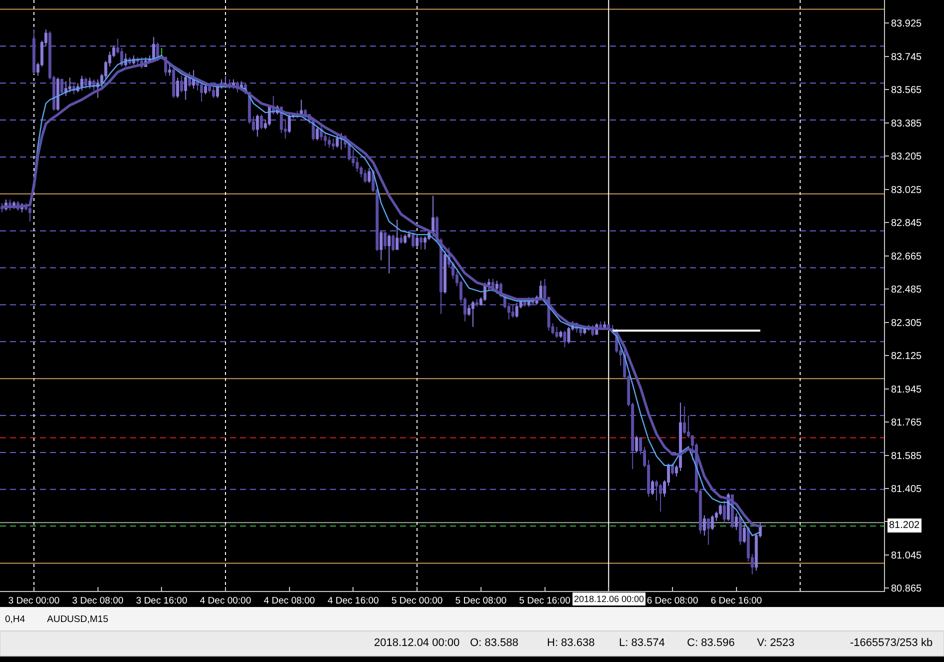 This screenshot has height=662, width=944. I want to click on x-tick-label: 3 Dec 00:00, so click(34, 600).